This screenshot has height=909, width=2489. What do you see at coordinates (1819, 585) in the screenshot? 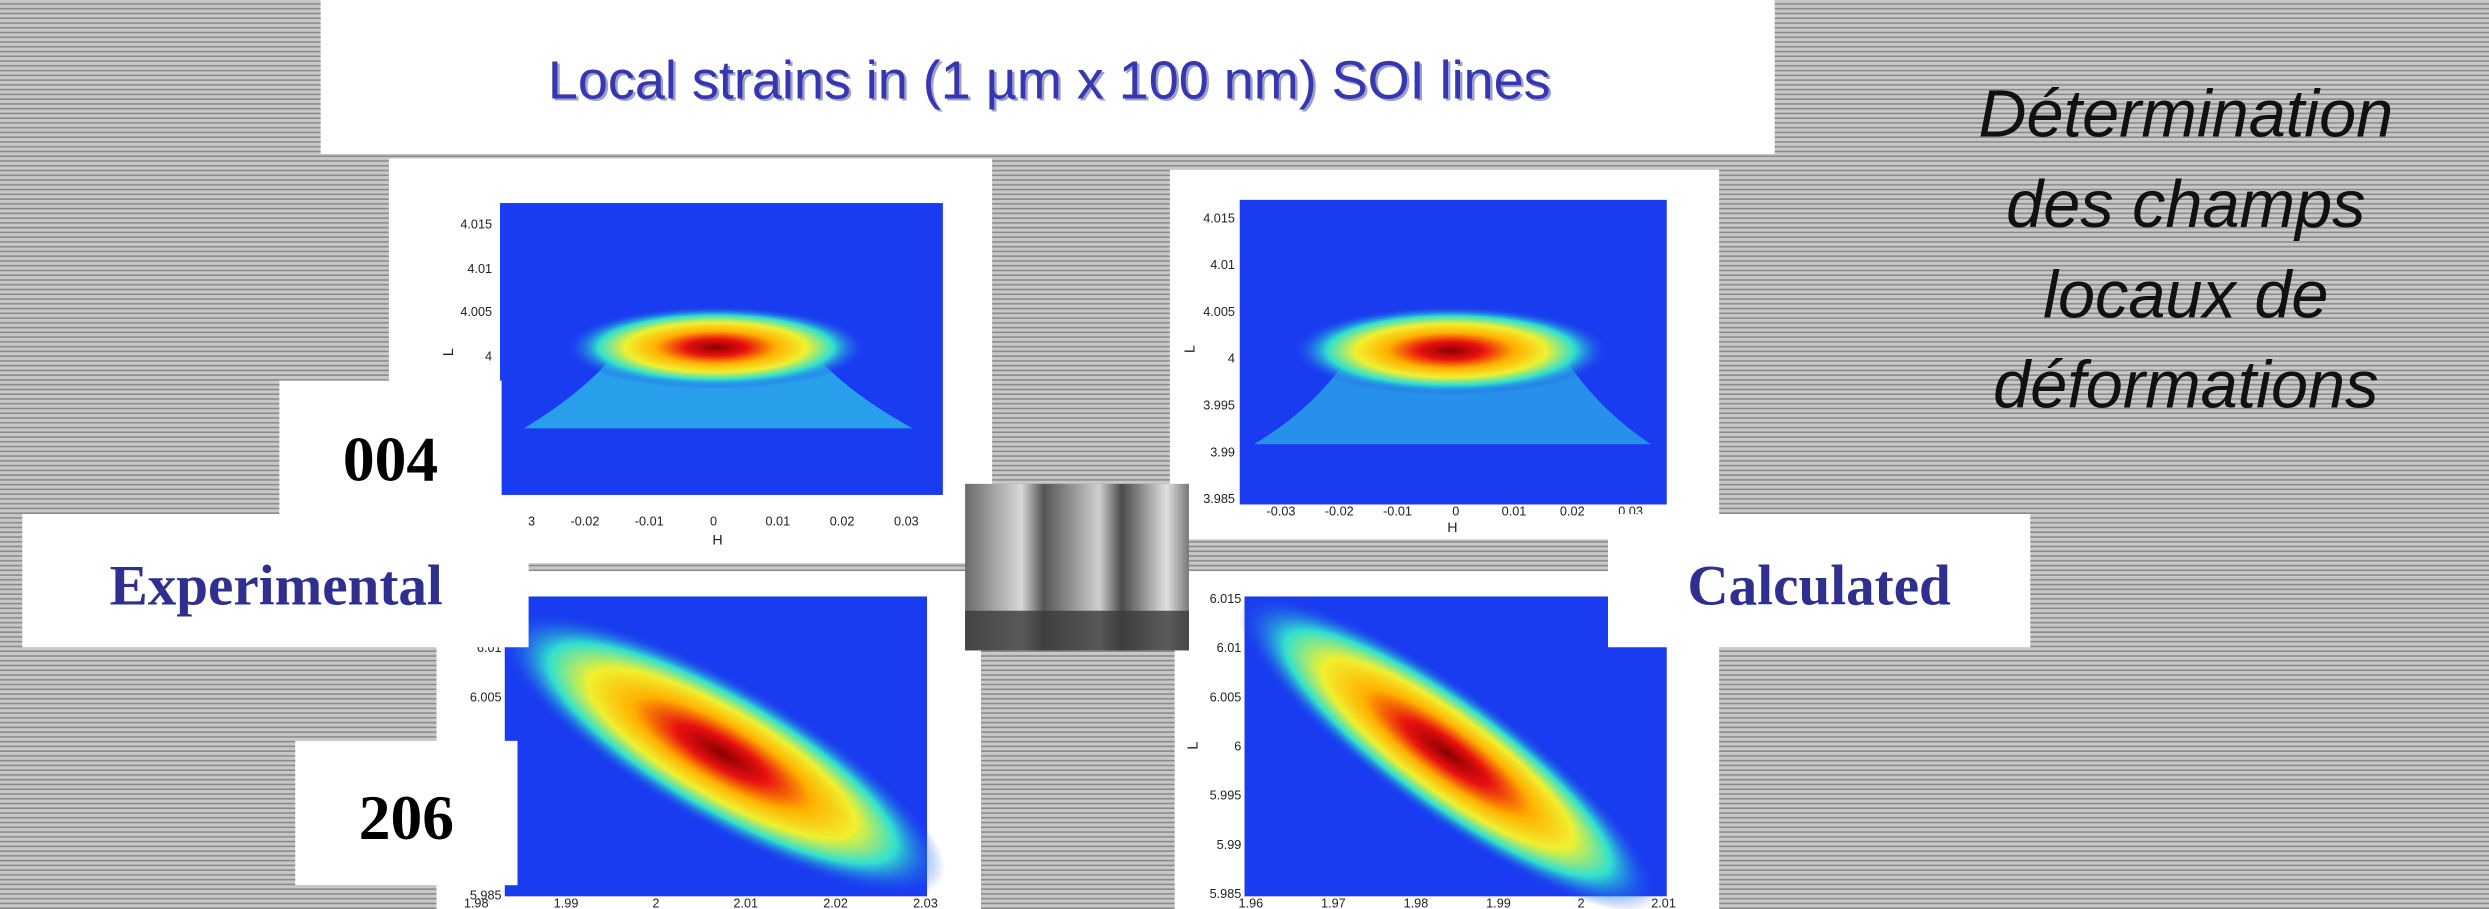
I see `calculated-label: Calculated` at bounding box center [1819, 585].